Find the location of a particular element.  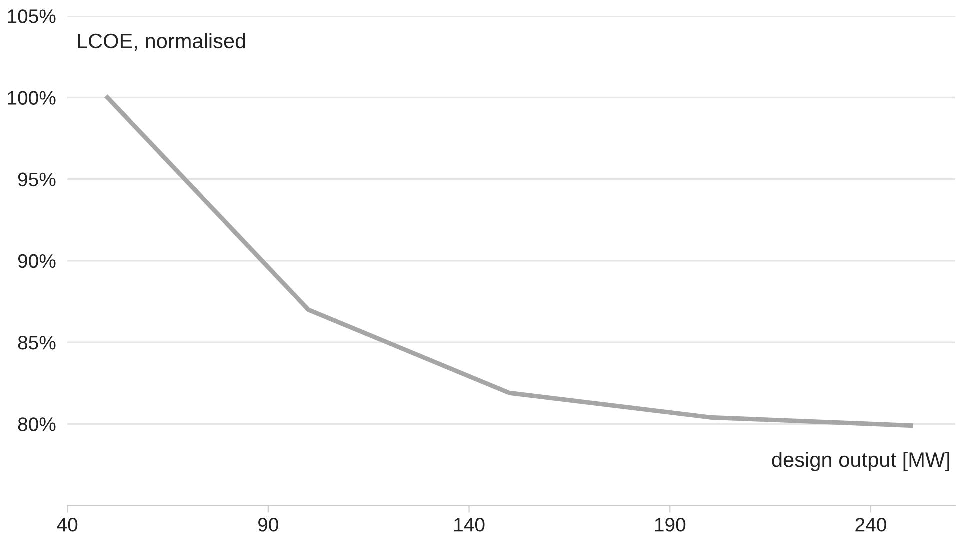

x-tick-label: 190 is located at coordinates (670, 525).